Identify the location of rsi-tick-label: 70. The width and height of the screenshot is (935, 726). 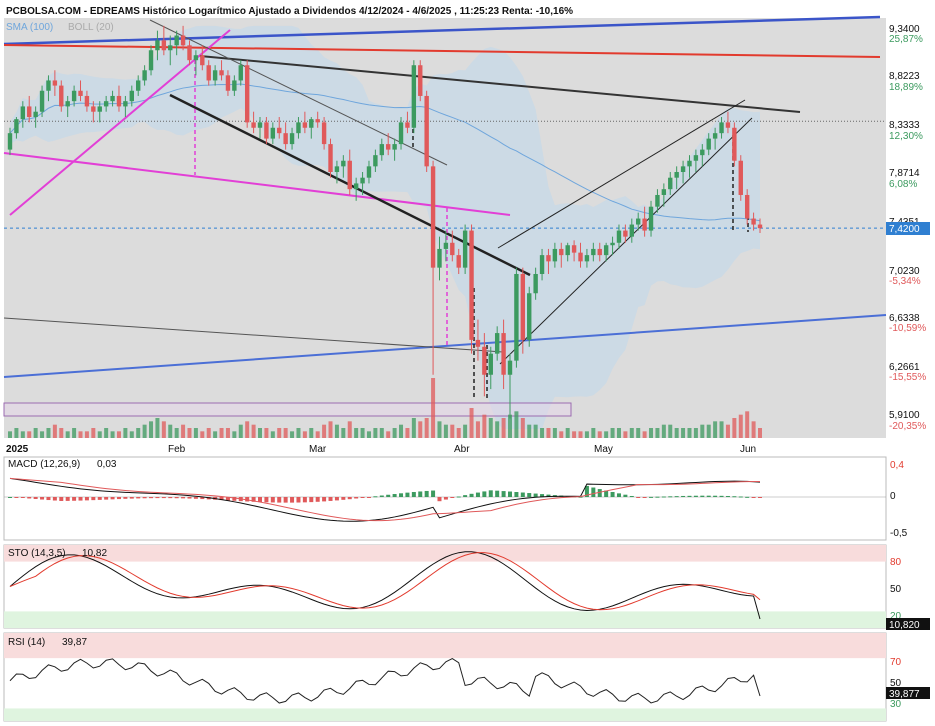
(896, 662).